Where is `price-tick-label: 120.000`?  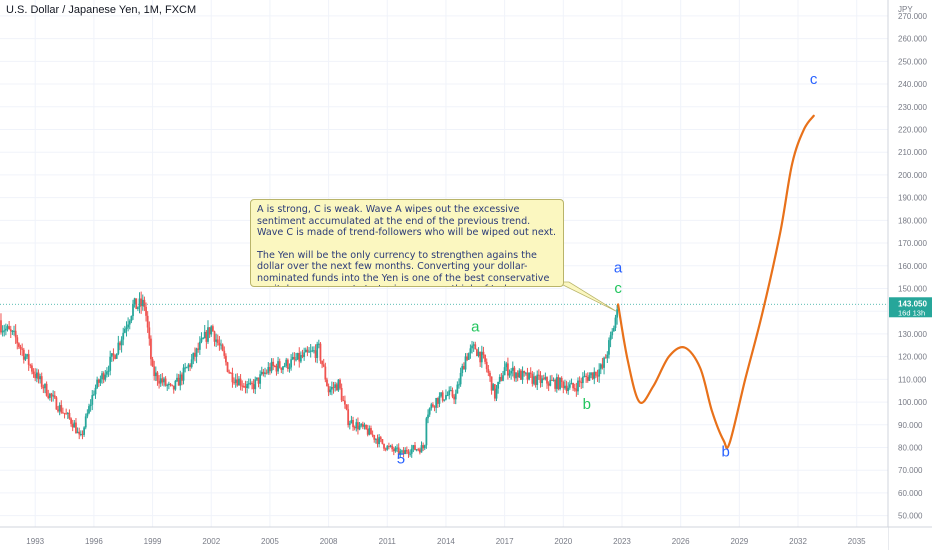 price-tick-label: 120.000 is located at coordinates (912, 357).